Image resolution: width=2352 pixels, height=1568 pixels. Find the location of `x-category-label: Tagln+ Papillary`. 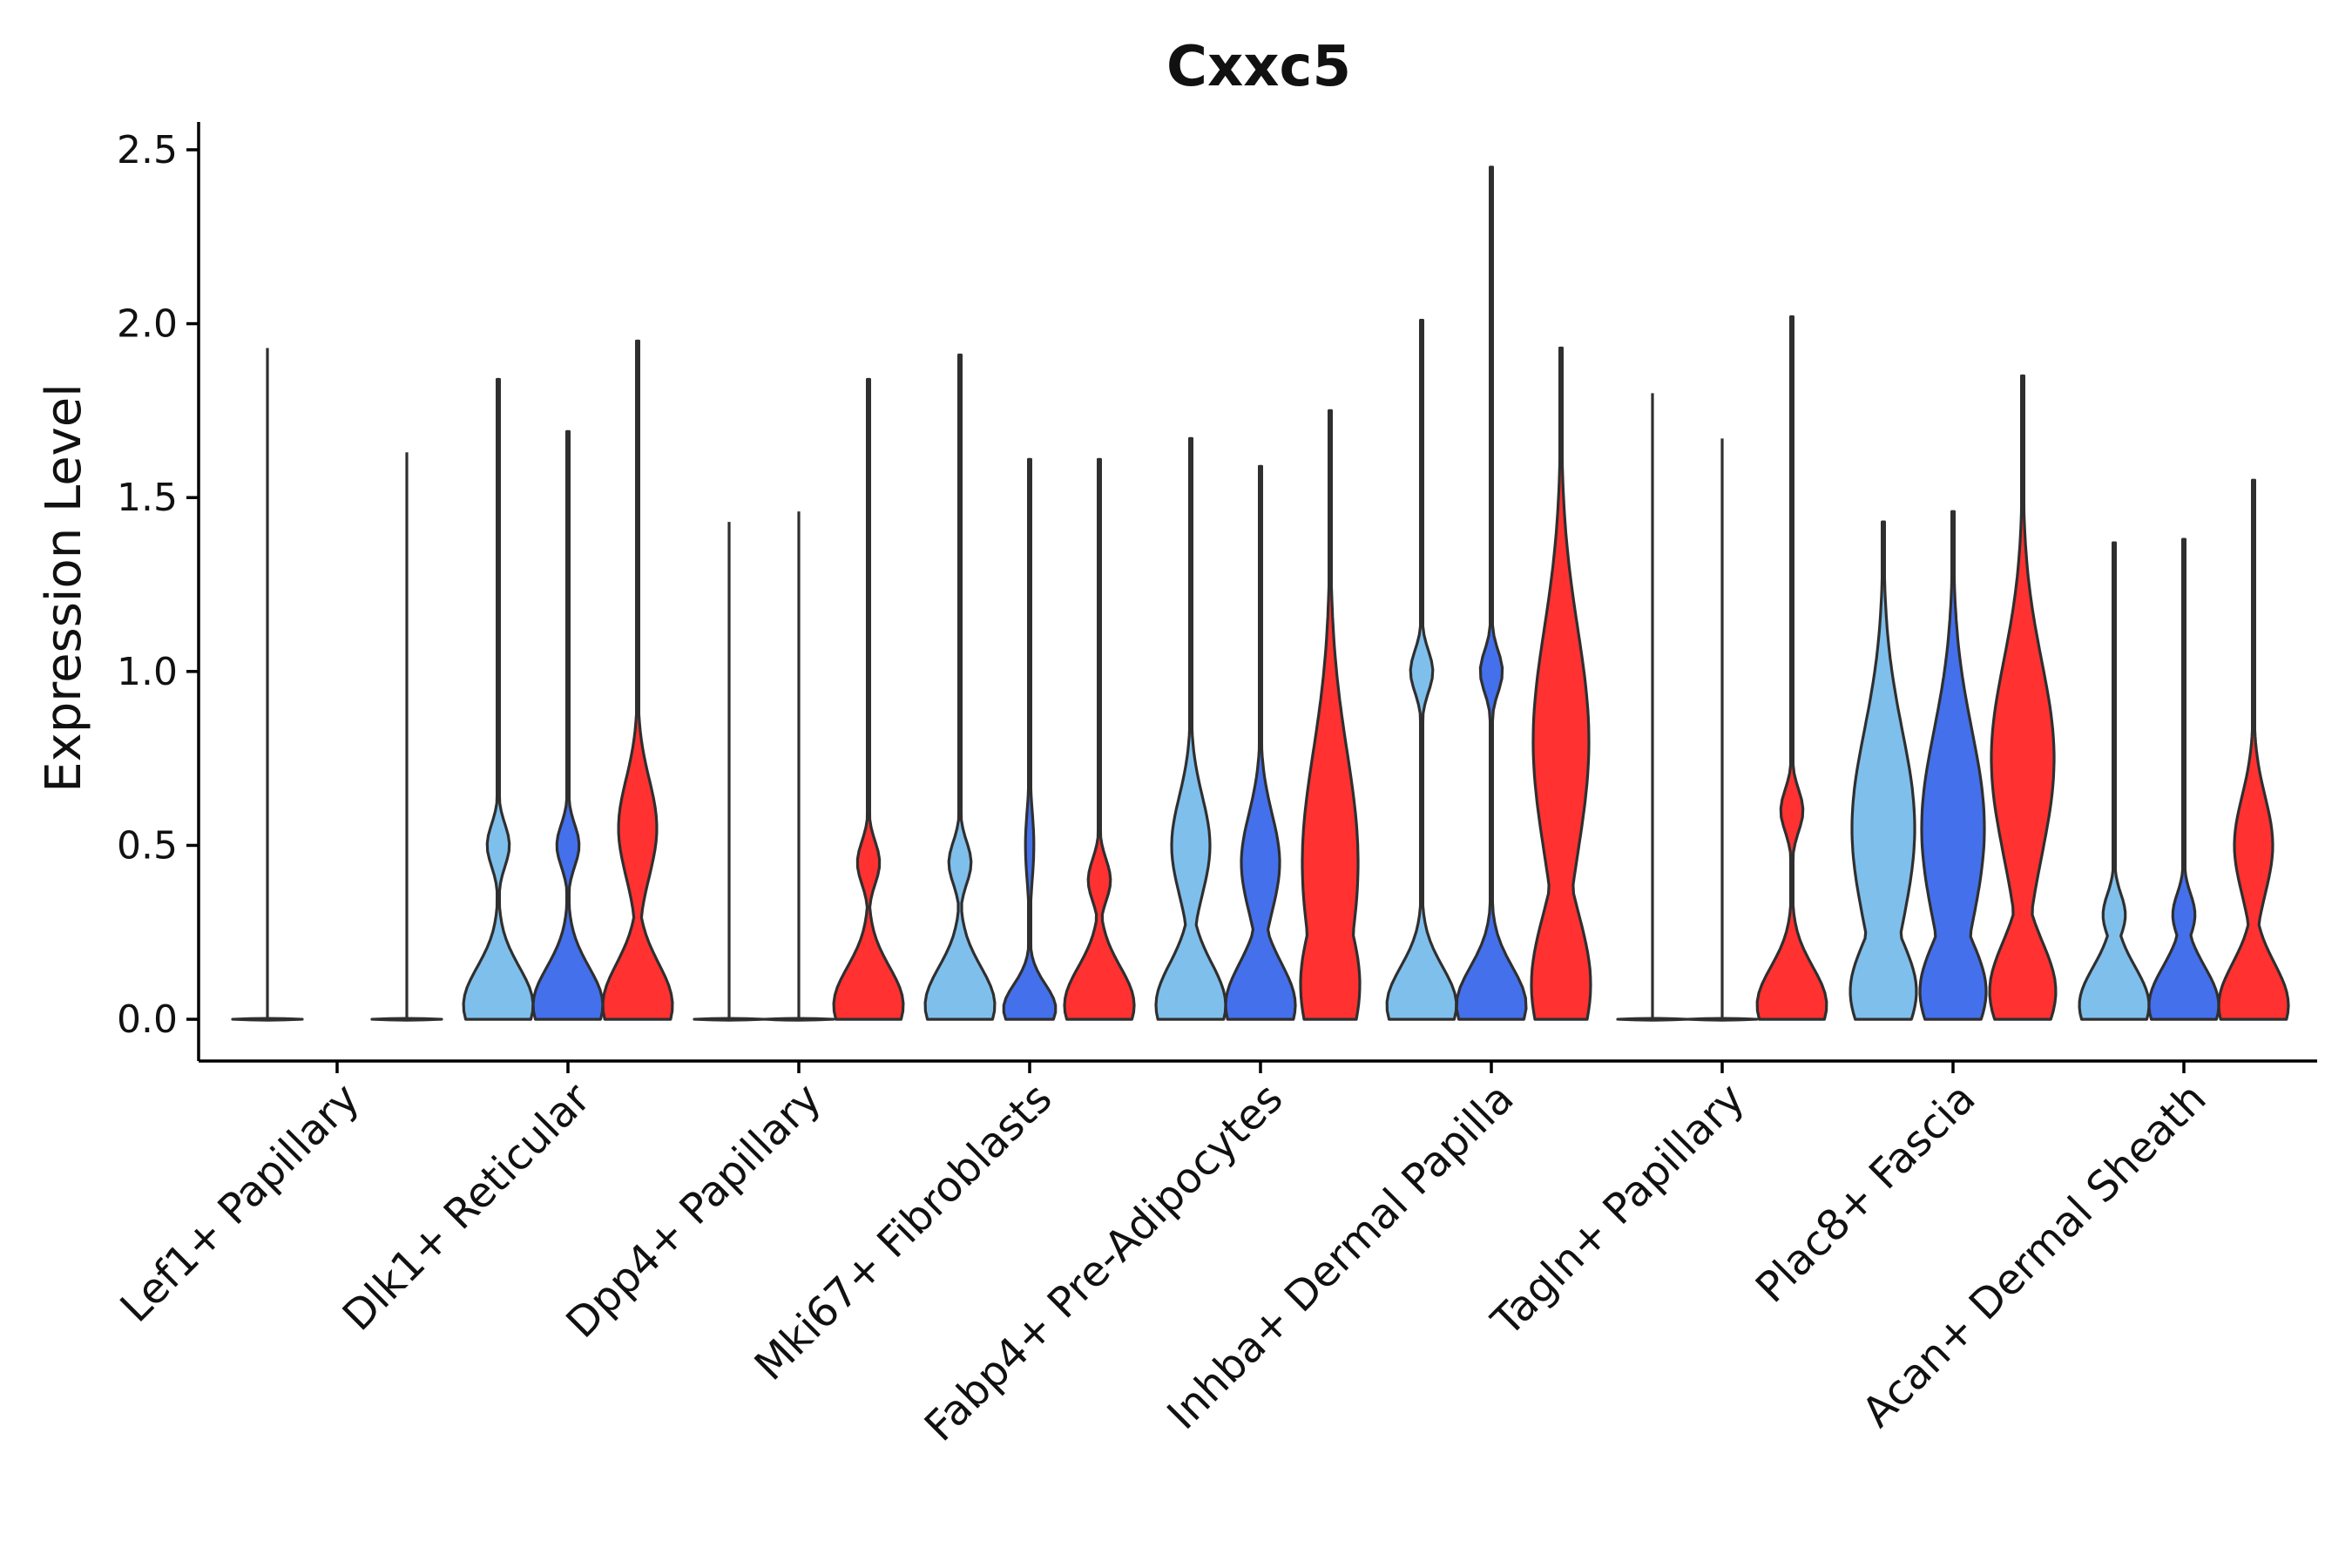

x-category-label: Tagln+ Papillary is located at coordinates (1618, 1210).